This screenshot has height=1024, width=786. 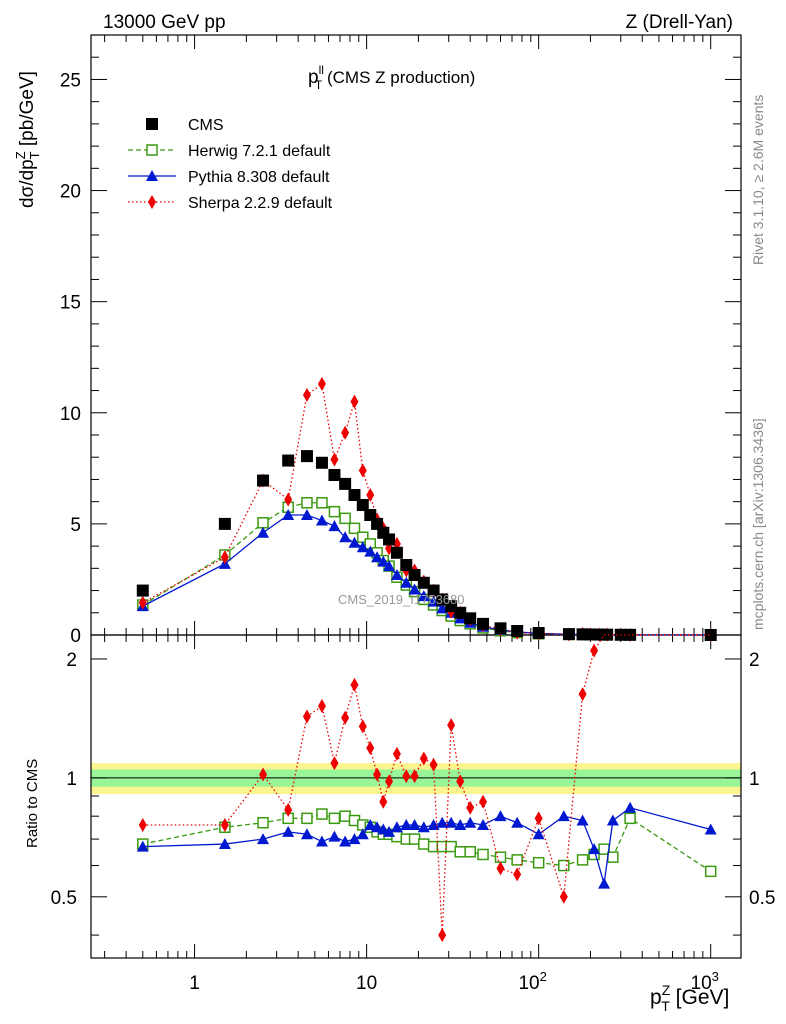 I want to click on x-axis-label: pZ T [GeV], so click(x=689, y=998).